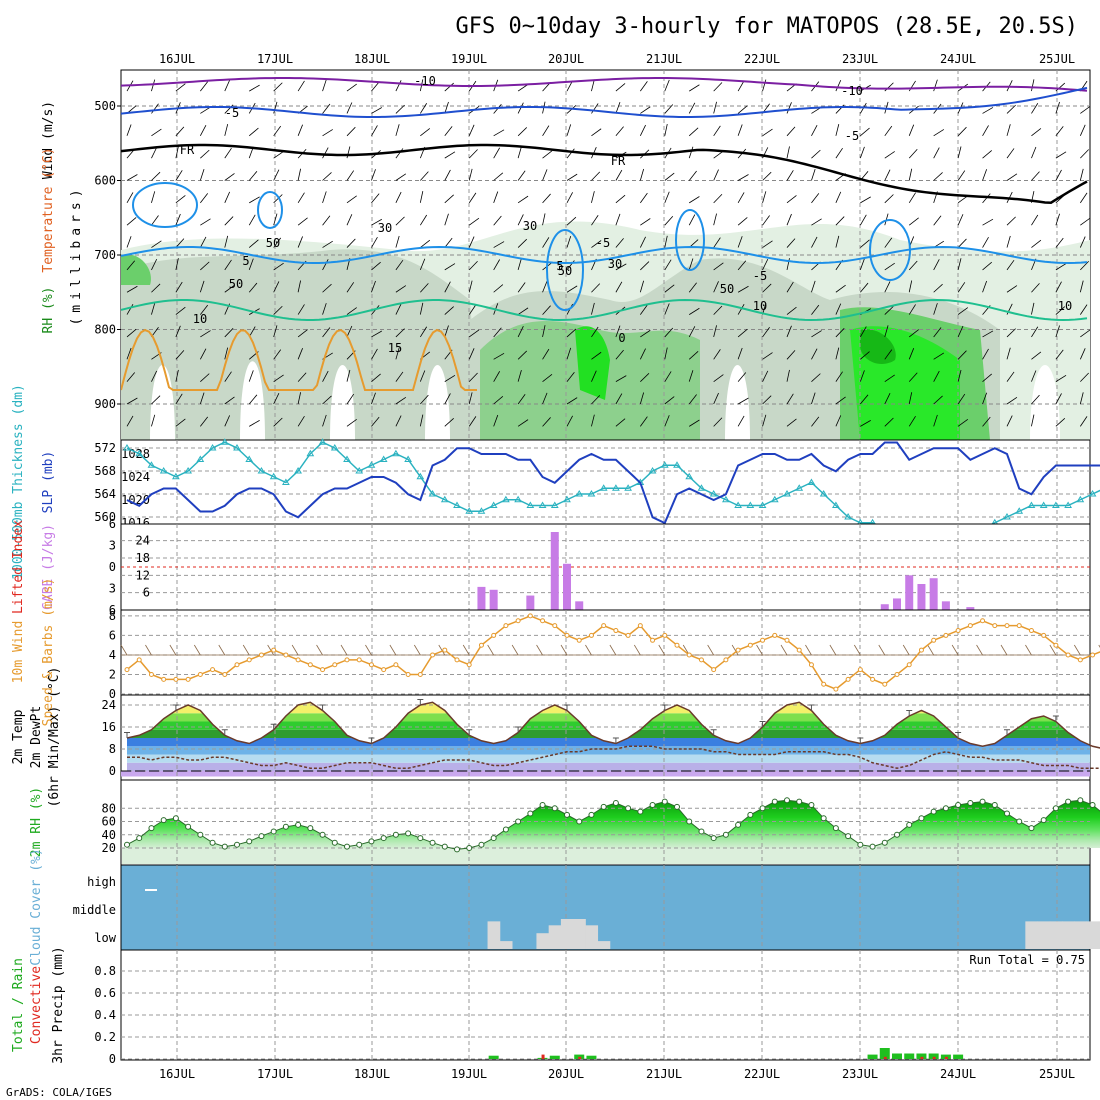  Describe the element at coordinates (565, 271) in the screenshot. I see `contour-label: 50` at that location.